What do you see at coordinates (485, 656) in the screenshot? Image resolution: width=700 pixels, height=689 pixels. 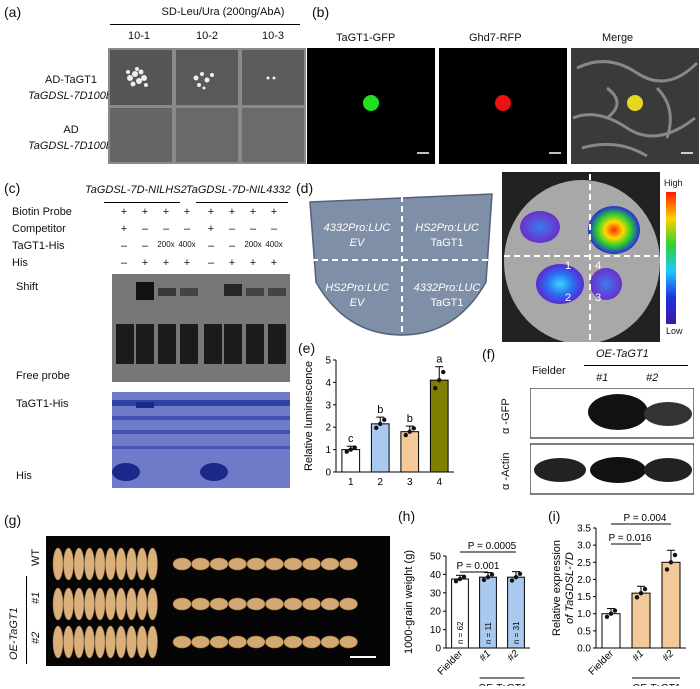 I see `x-tick-label: #1` at bounding box center [485, 656].